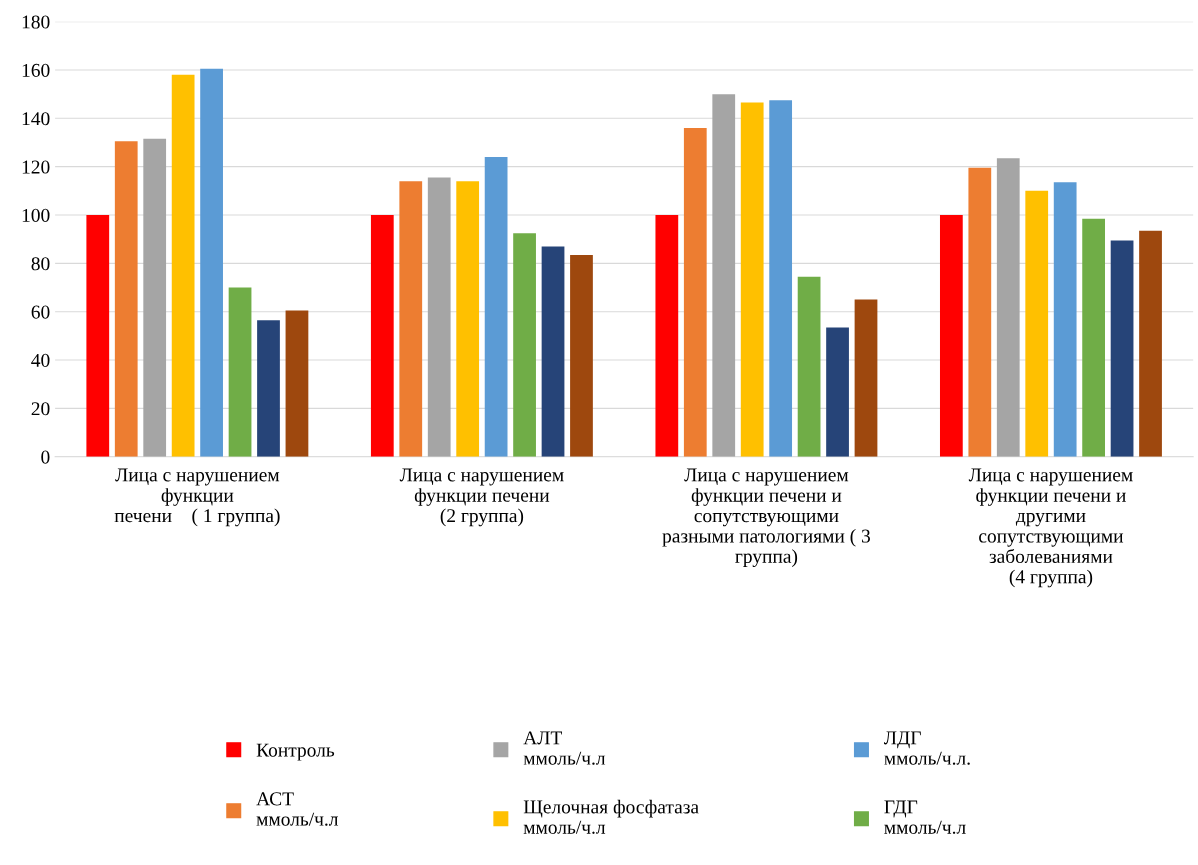  I want to click on legend-label: АСТ ммоль/ч.л, so click(297, 809).